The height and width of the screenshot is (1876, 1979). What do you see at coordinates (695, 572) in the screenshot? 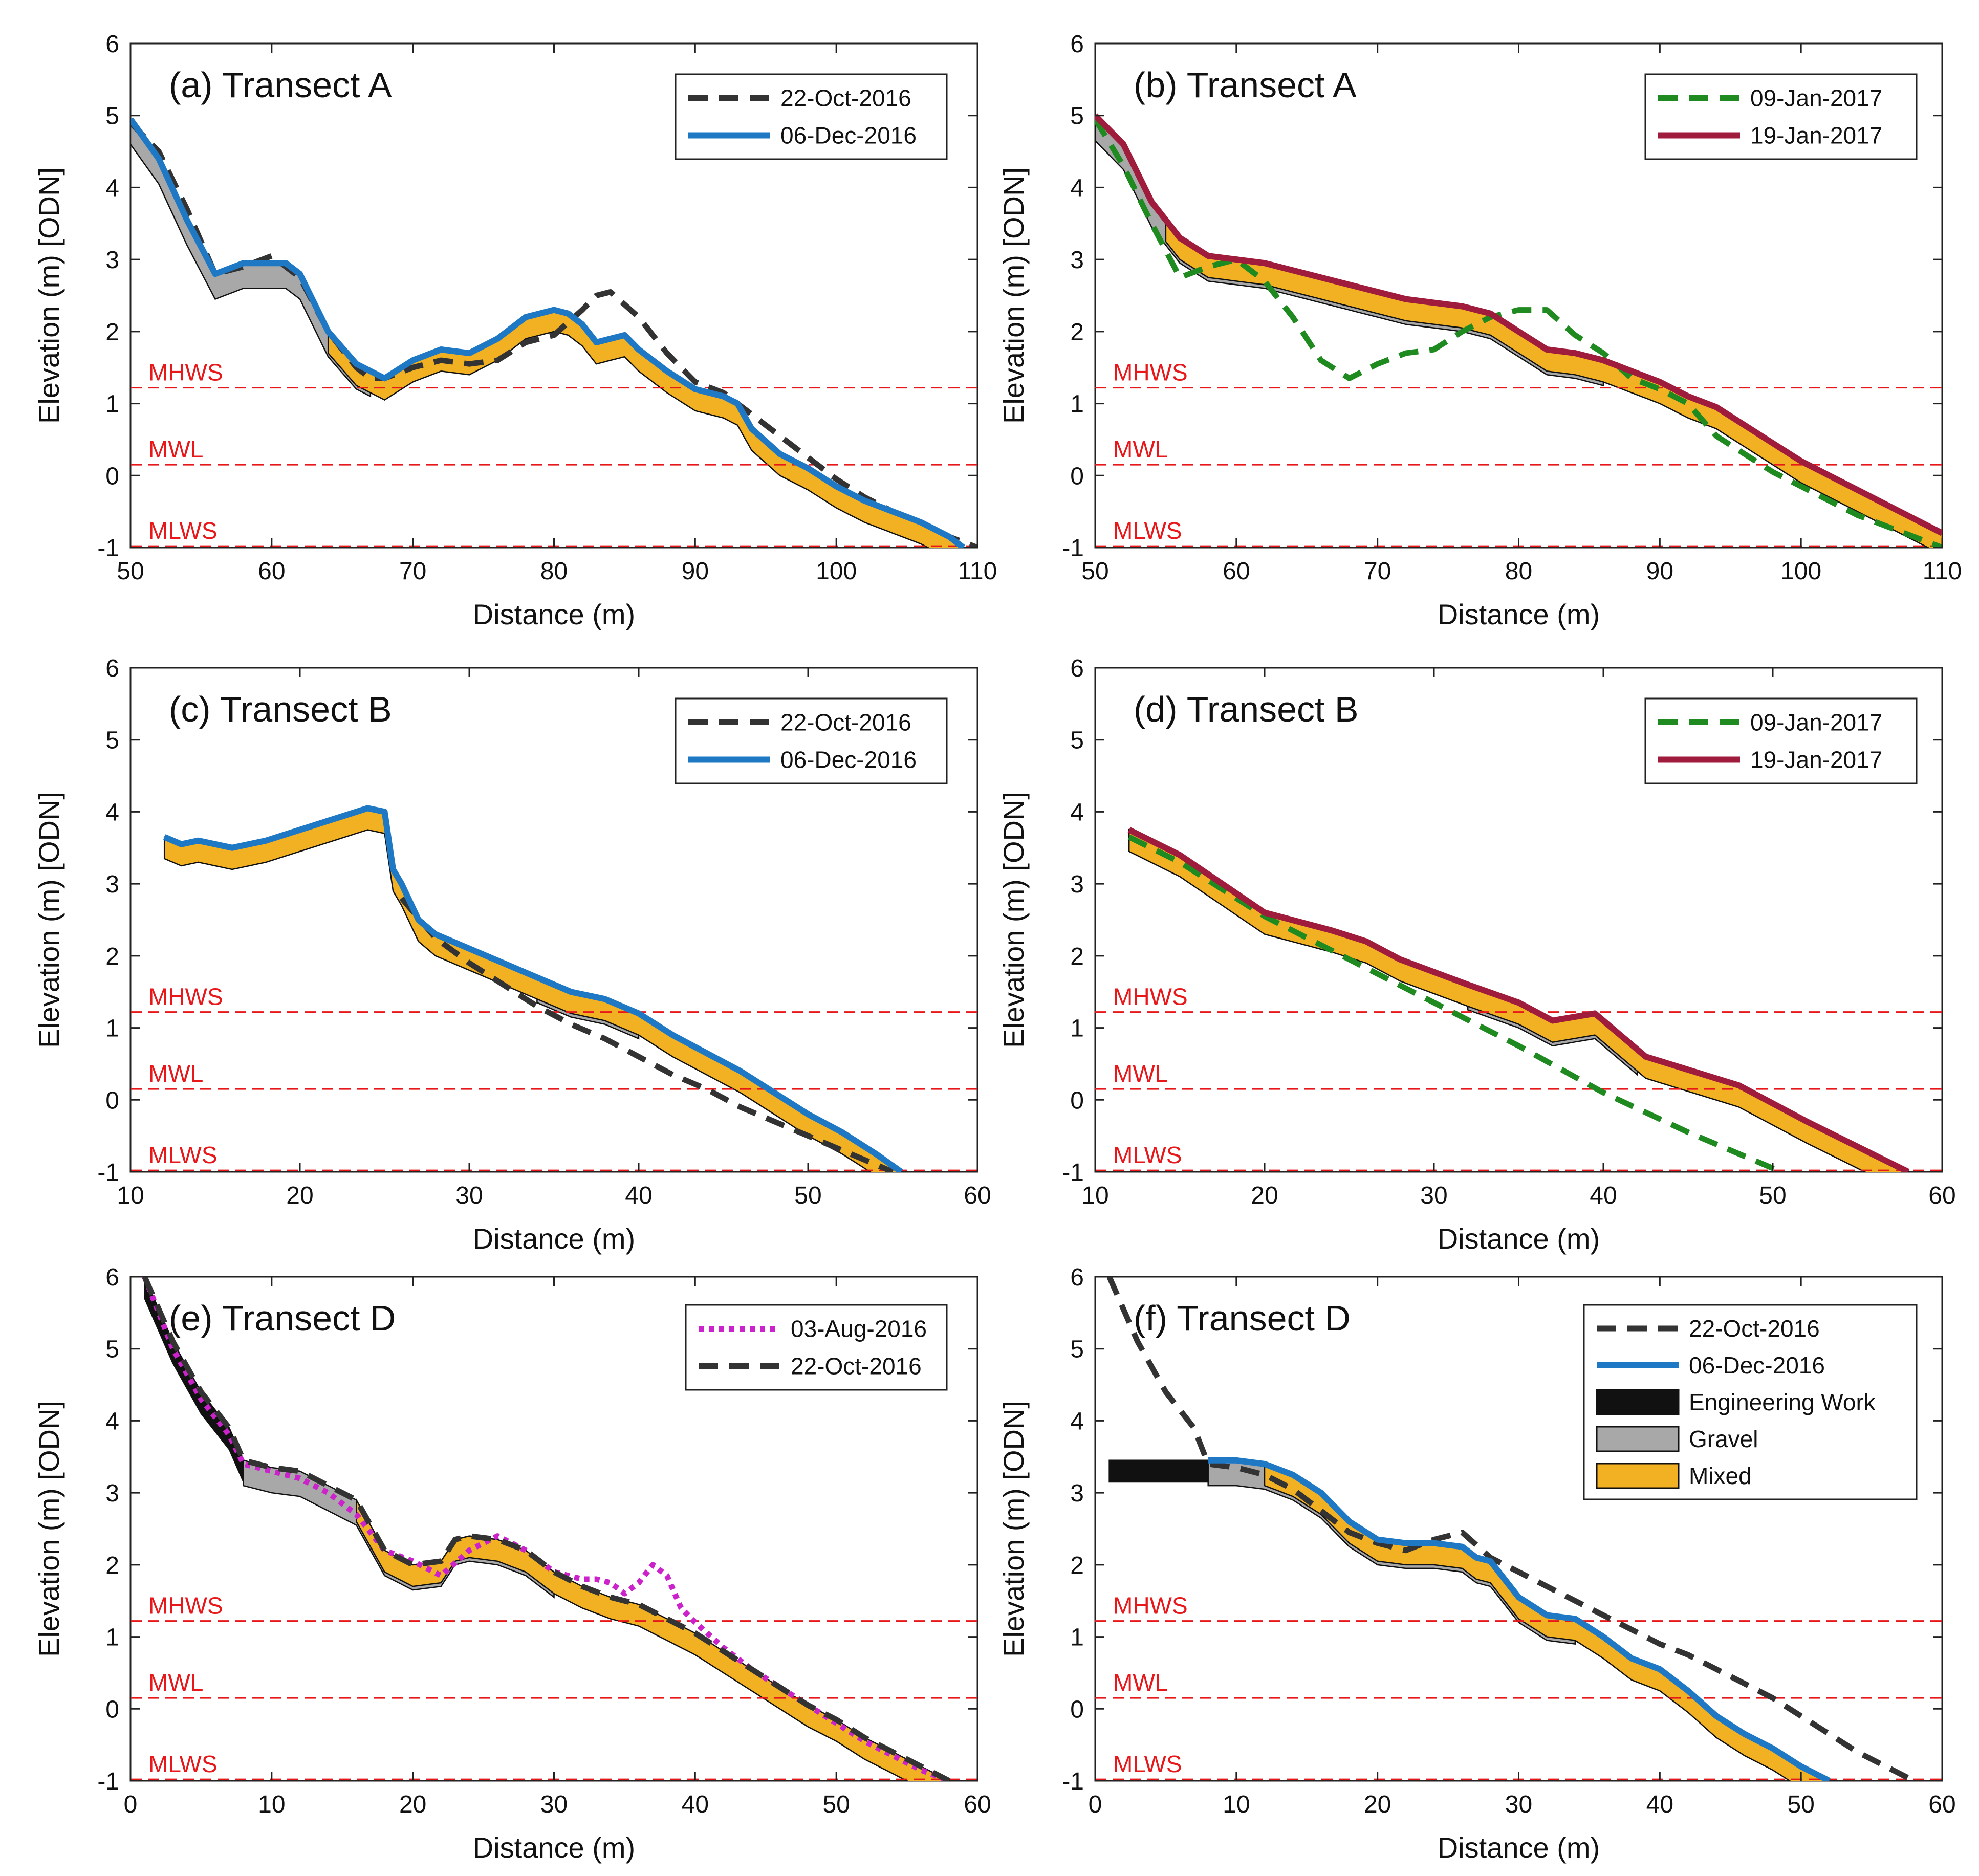
I see `x-tick-label: 90` at bounding box center [695, 572].